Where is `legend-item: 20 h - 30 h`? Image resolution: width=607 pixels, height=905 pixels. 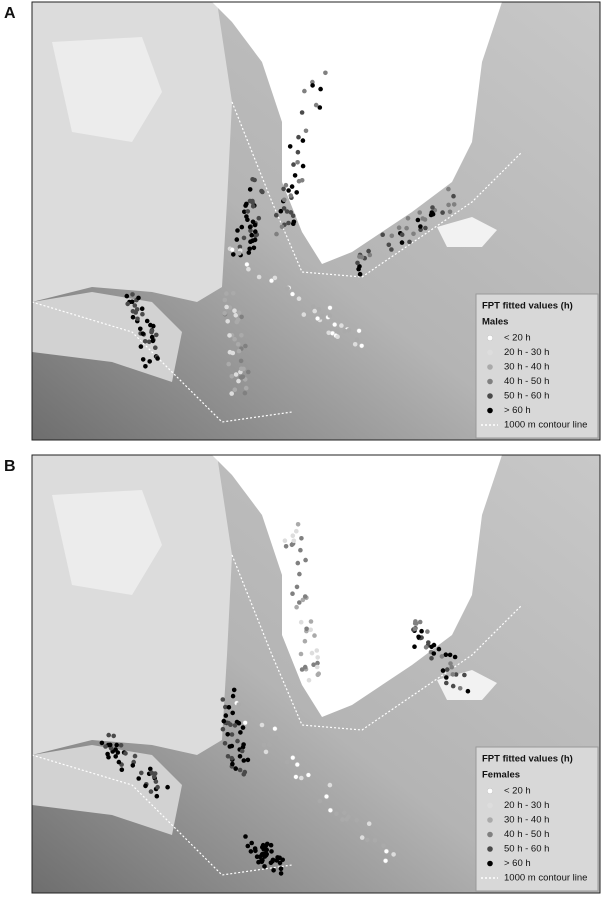
legend-item: 20 h - 30 h is located at coordinates (526, 805).